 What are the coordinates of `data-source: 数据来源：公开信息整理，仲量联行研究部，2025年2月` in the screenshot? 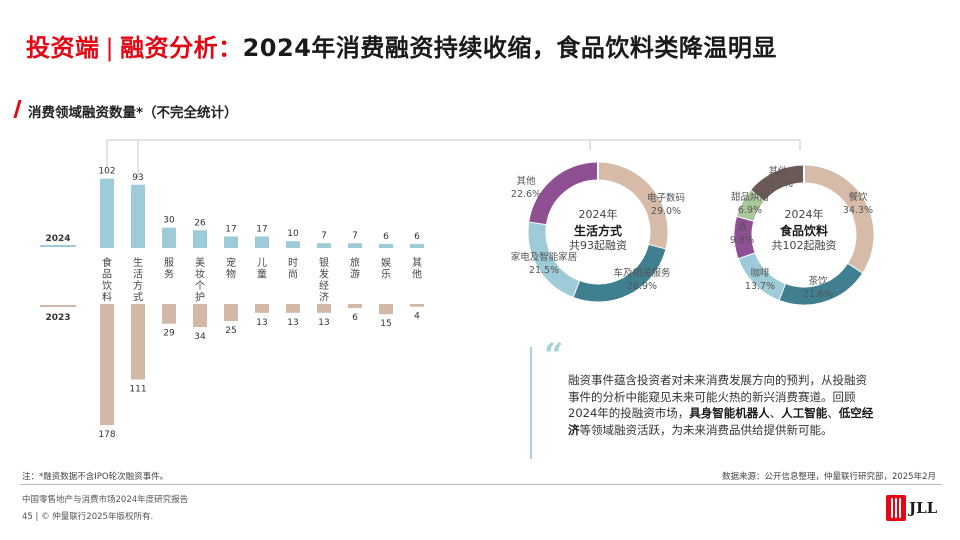 It's located at (828, 477).